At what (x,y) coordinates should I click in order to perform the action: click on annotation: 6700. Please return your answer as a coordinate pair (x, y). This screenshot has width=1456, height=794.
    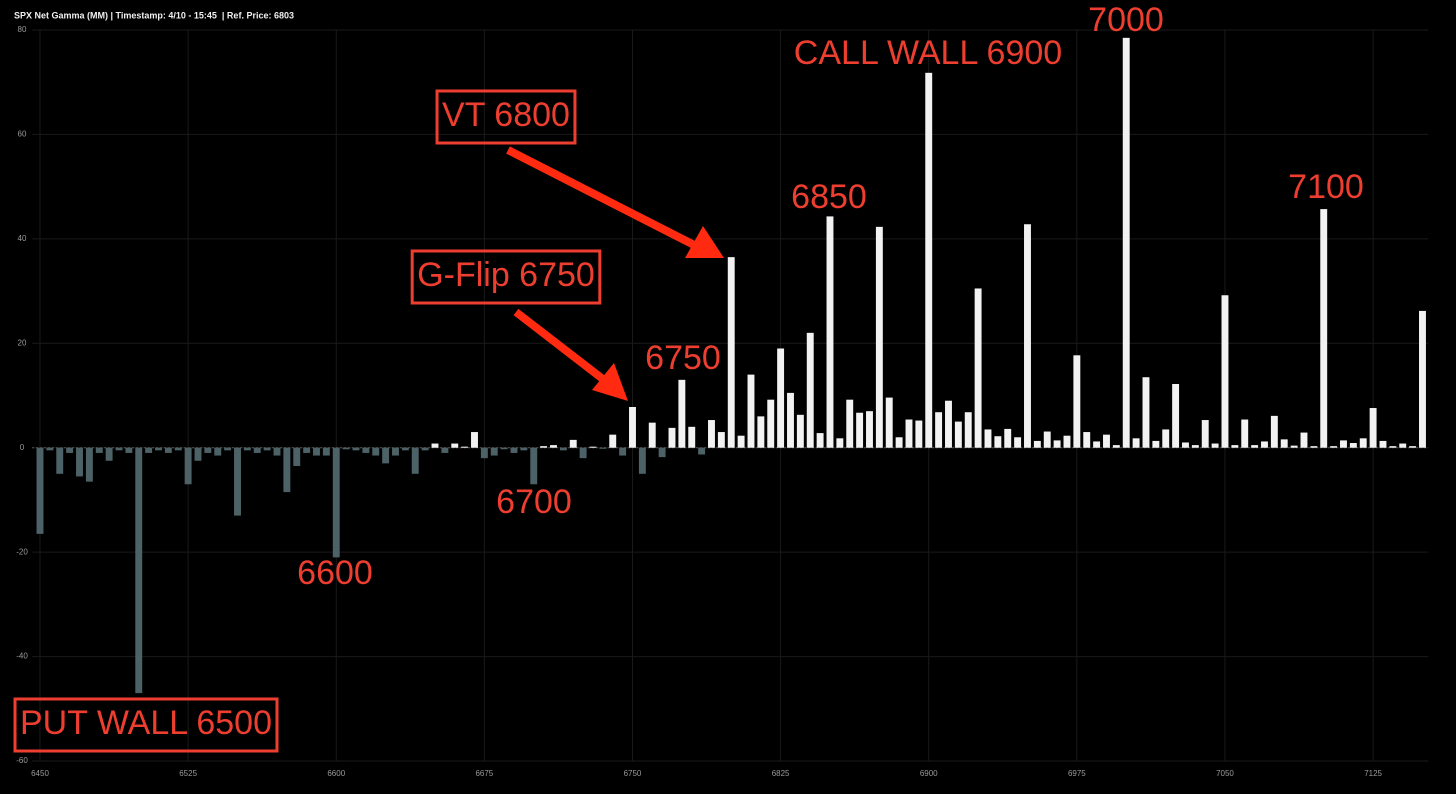
    Looking at the image, I should click on (534, 502).